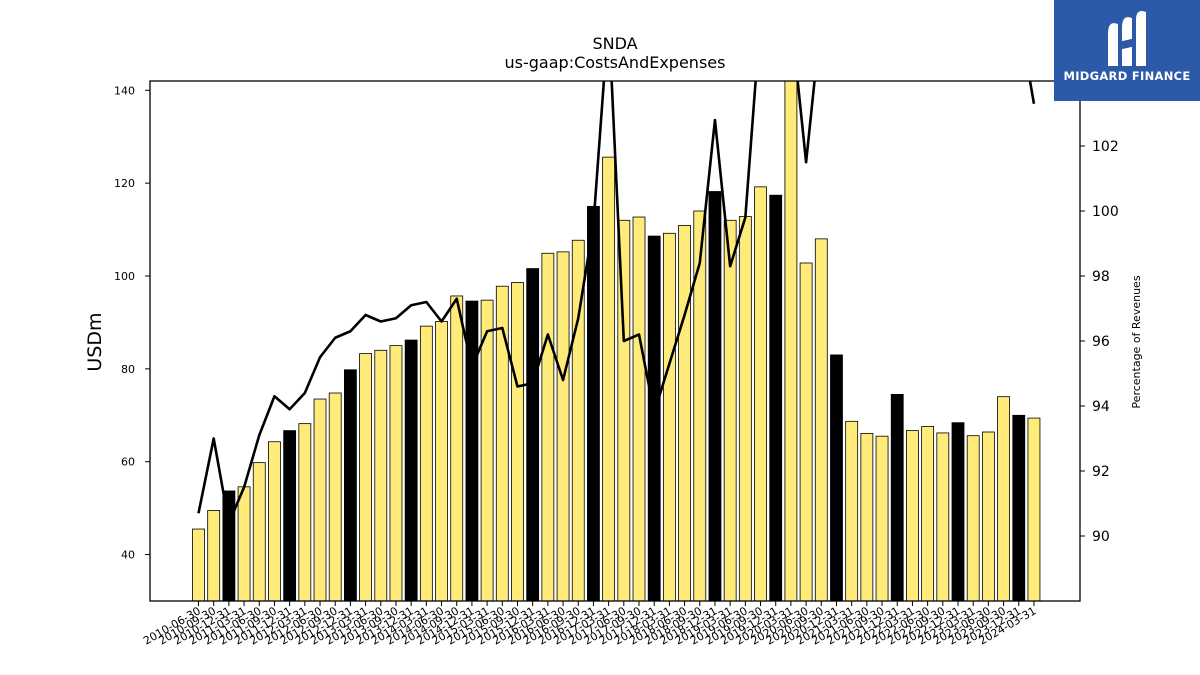  What do you see at coordinates (128, 369) in the screenshot?
I see `y-tick-label: 80` at bounding box center [128, 369].